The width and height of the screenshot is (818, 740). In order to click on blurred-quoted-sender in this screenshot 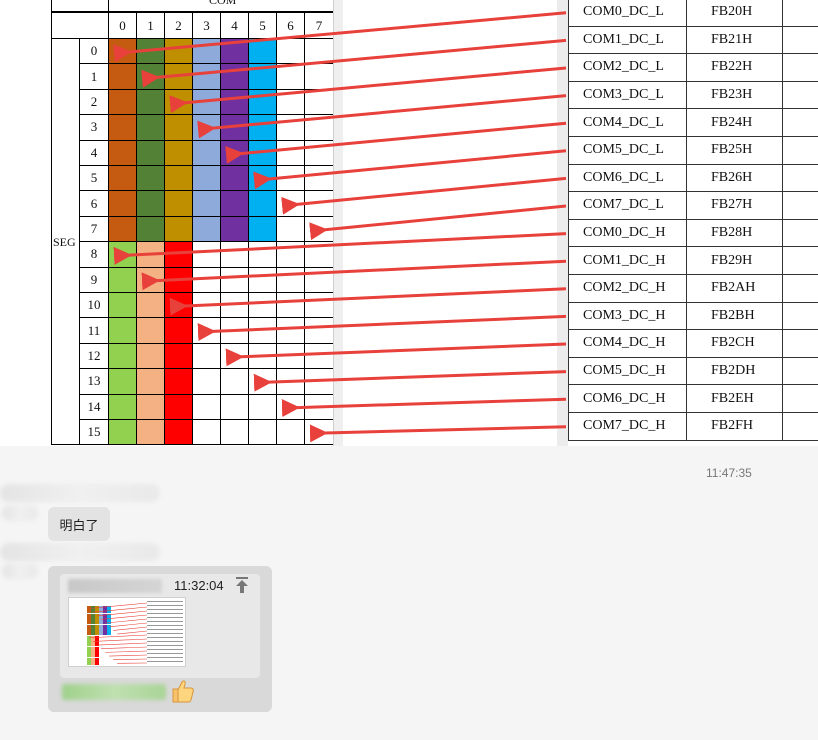, I will do `click(115, 586)`.